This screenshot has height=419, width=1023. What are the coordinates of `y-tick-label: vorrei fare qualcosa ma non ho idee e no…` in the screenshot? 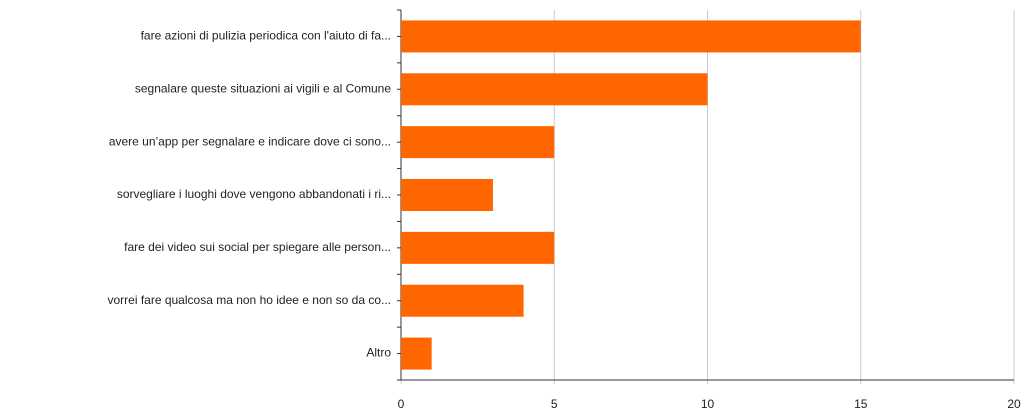 It's located at (249, 300).